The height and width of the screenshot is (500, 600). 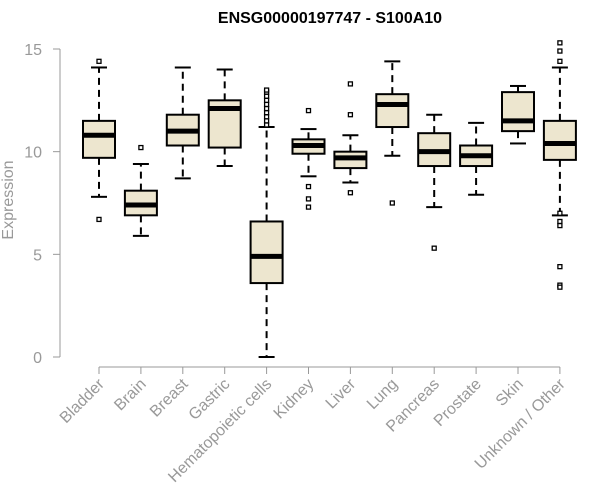 I want to click on box-brain, so click(x=140, y=190).